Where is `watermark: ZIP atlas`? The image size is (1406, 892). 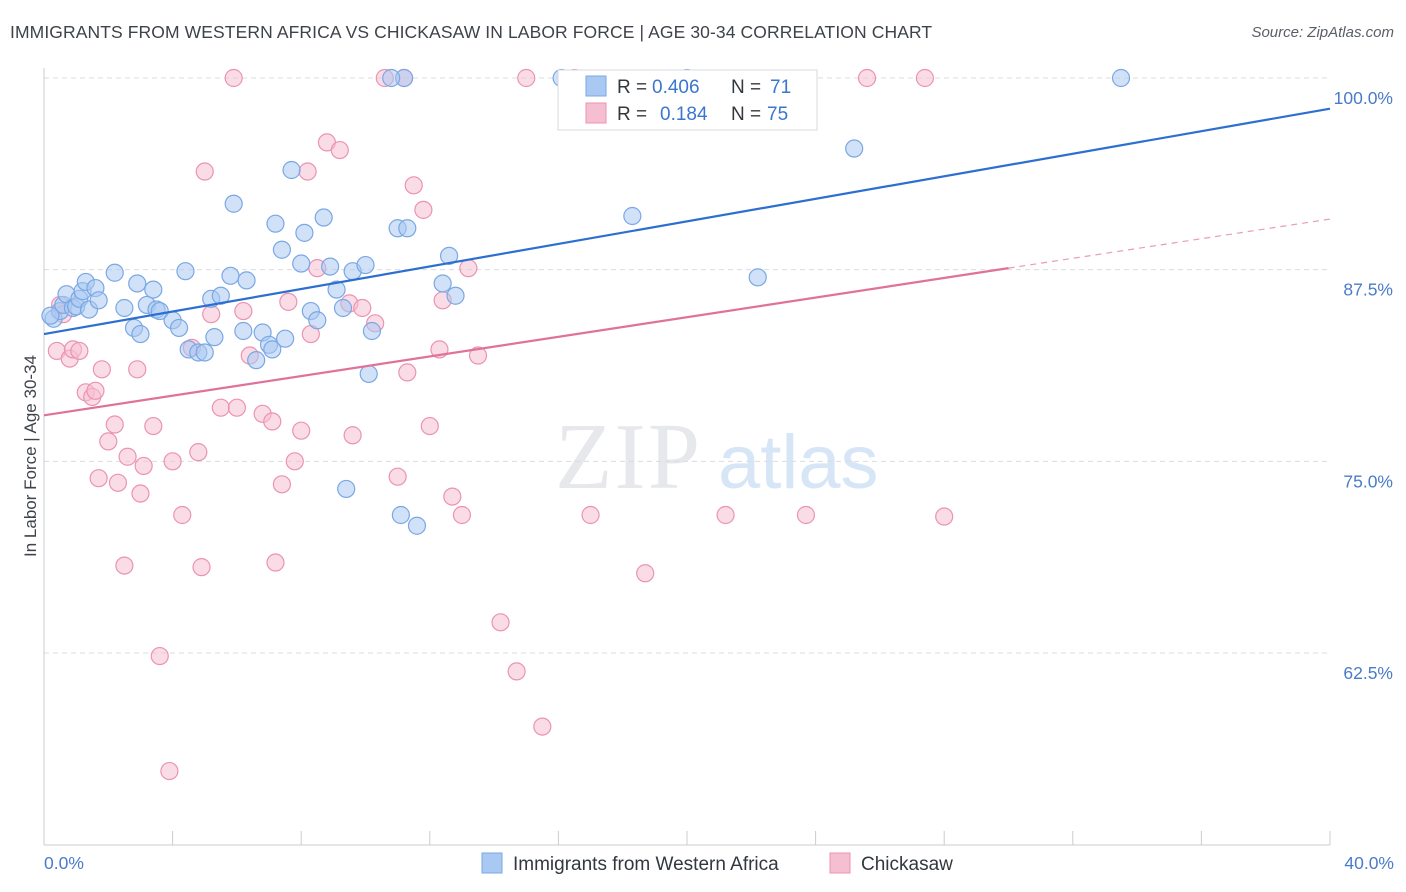 watermark: ZIP atlas is located at coordinates (717, 457).